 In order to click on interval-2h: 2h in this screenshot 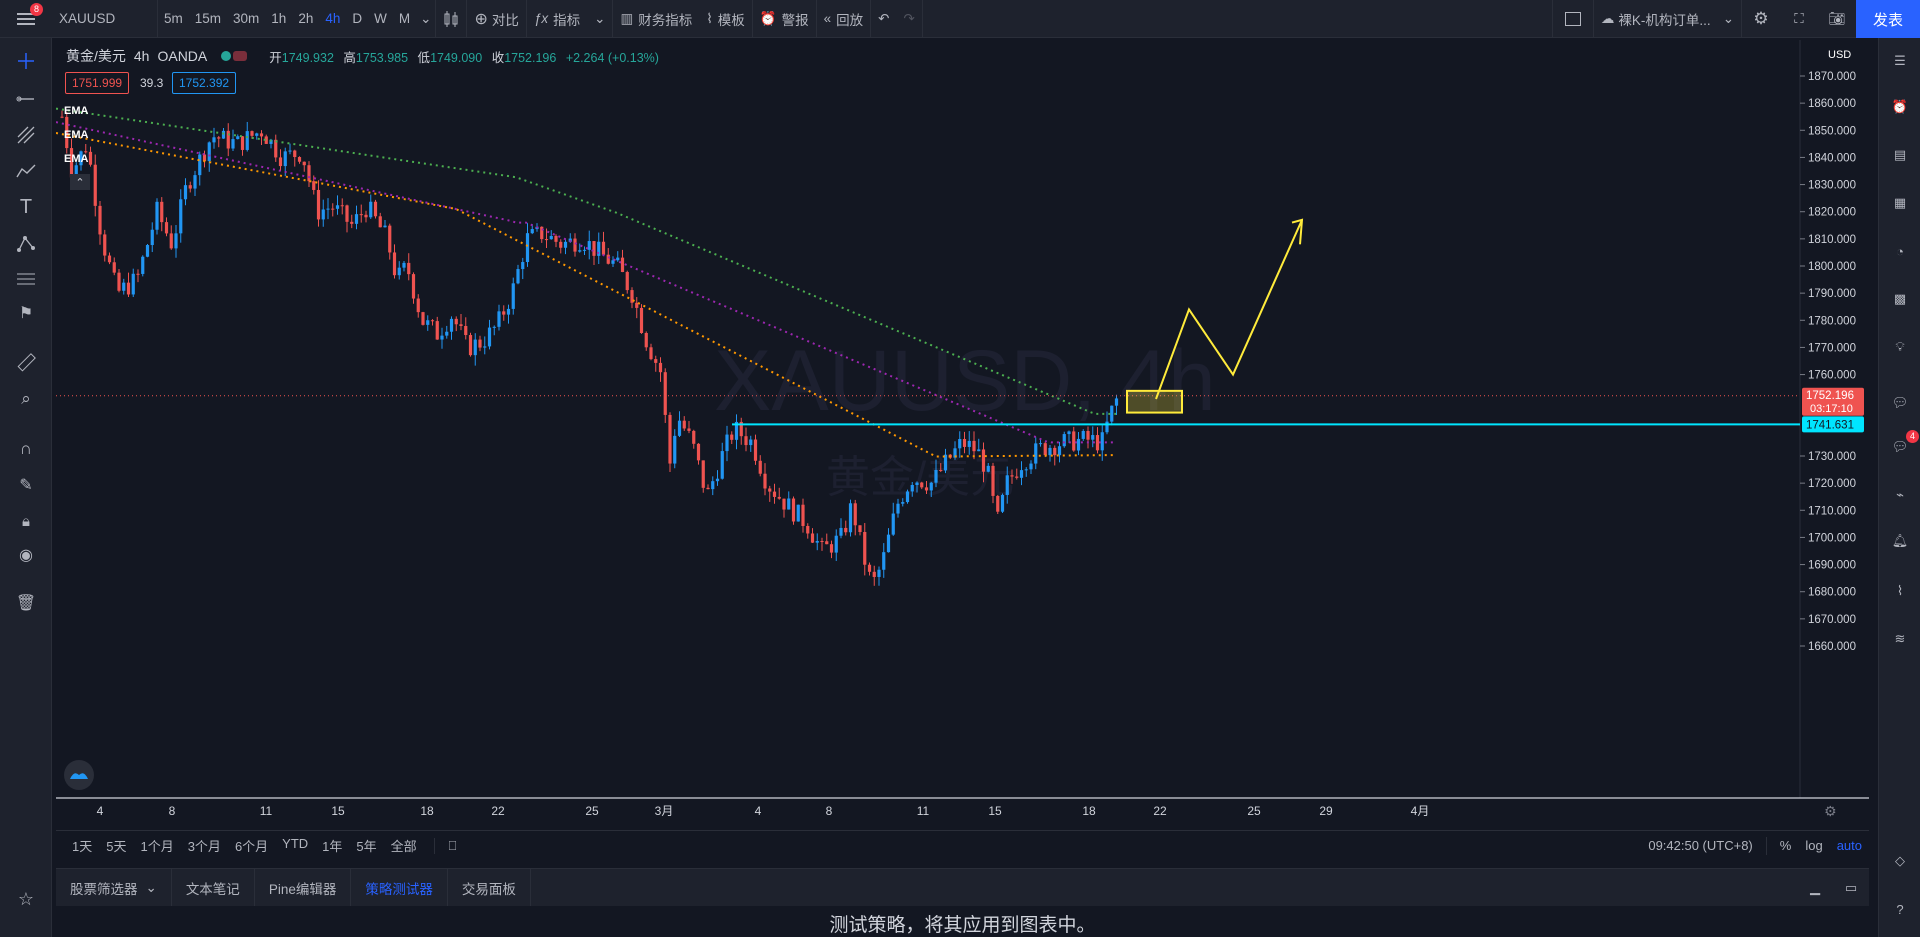, I will do `click(306, 18)`.